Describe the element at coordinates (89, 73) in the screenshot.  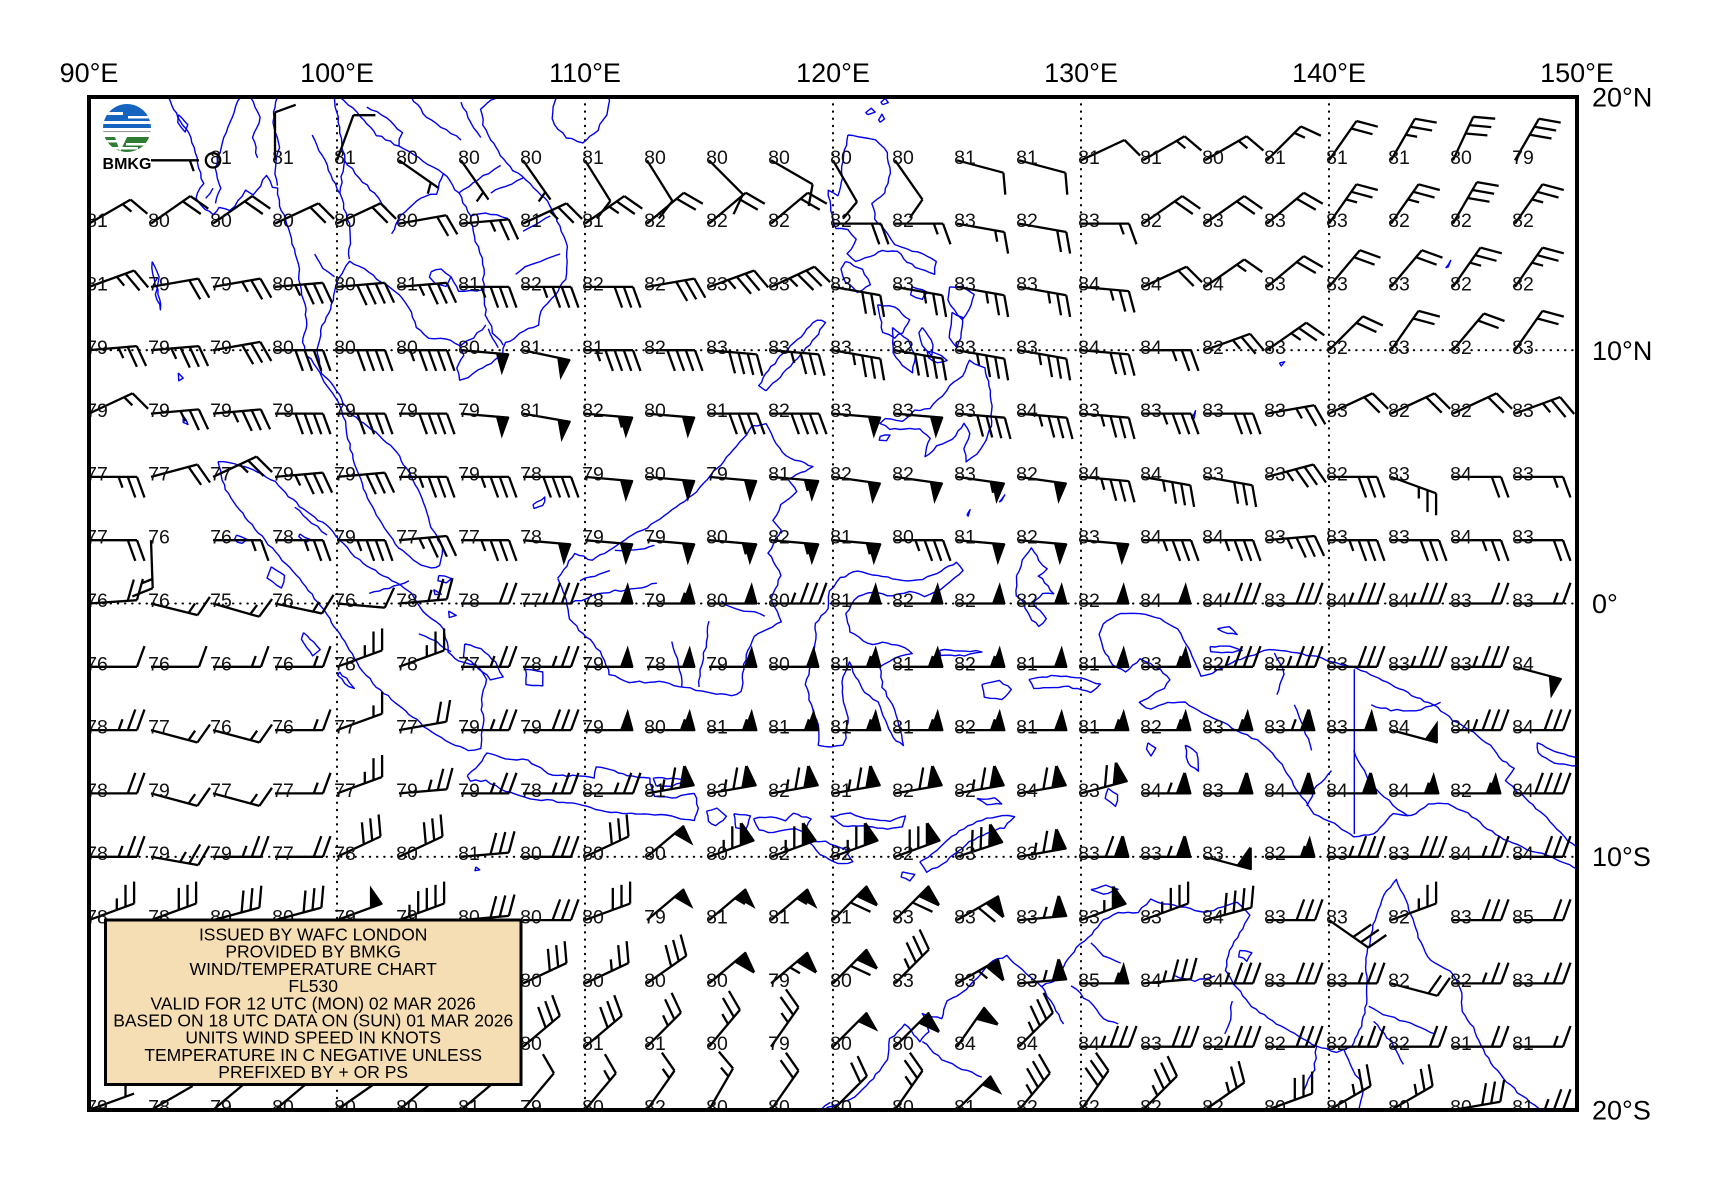
I see `svg-text: 90°E` at that location.